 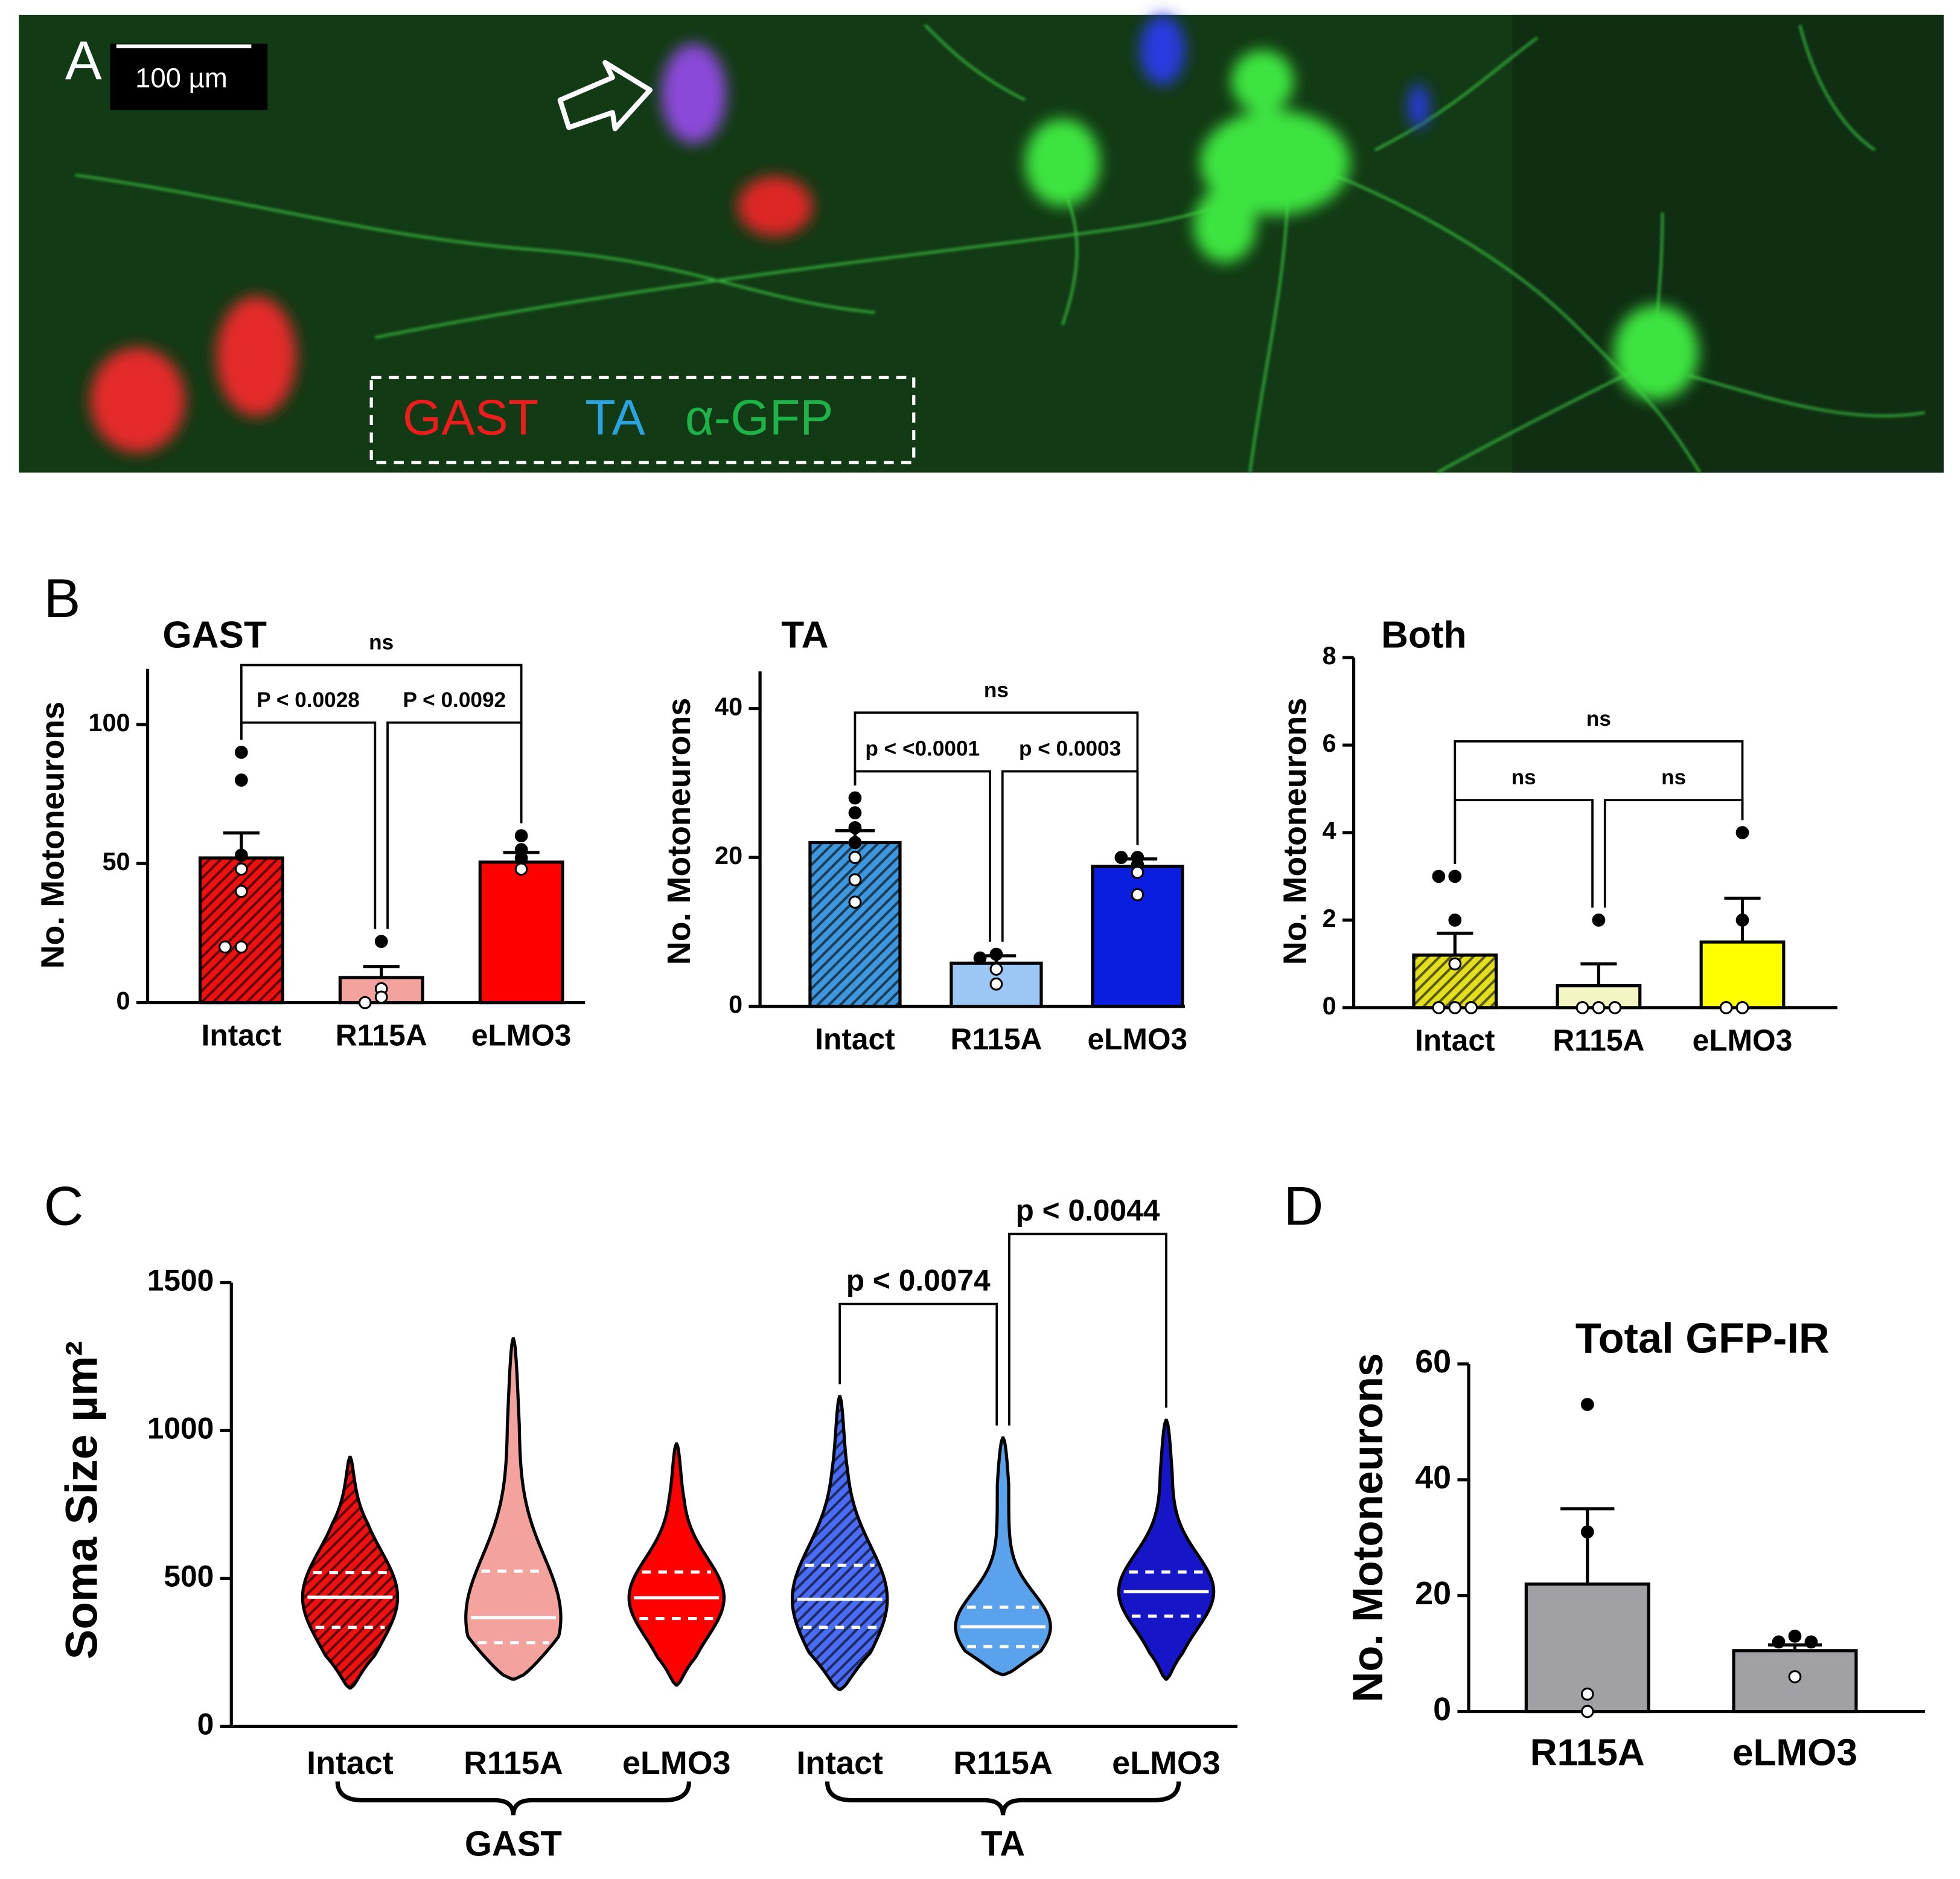 I want to click on chart-title: GAST, so click(x=214, y=635).